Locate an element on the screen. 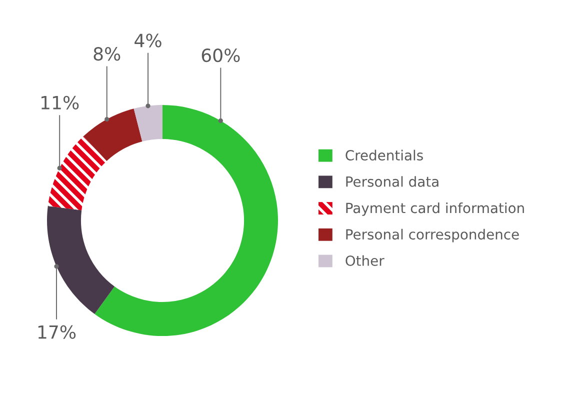 The image size is (572, 412). data-label: 8% is located at coordinates (107, 54).